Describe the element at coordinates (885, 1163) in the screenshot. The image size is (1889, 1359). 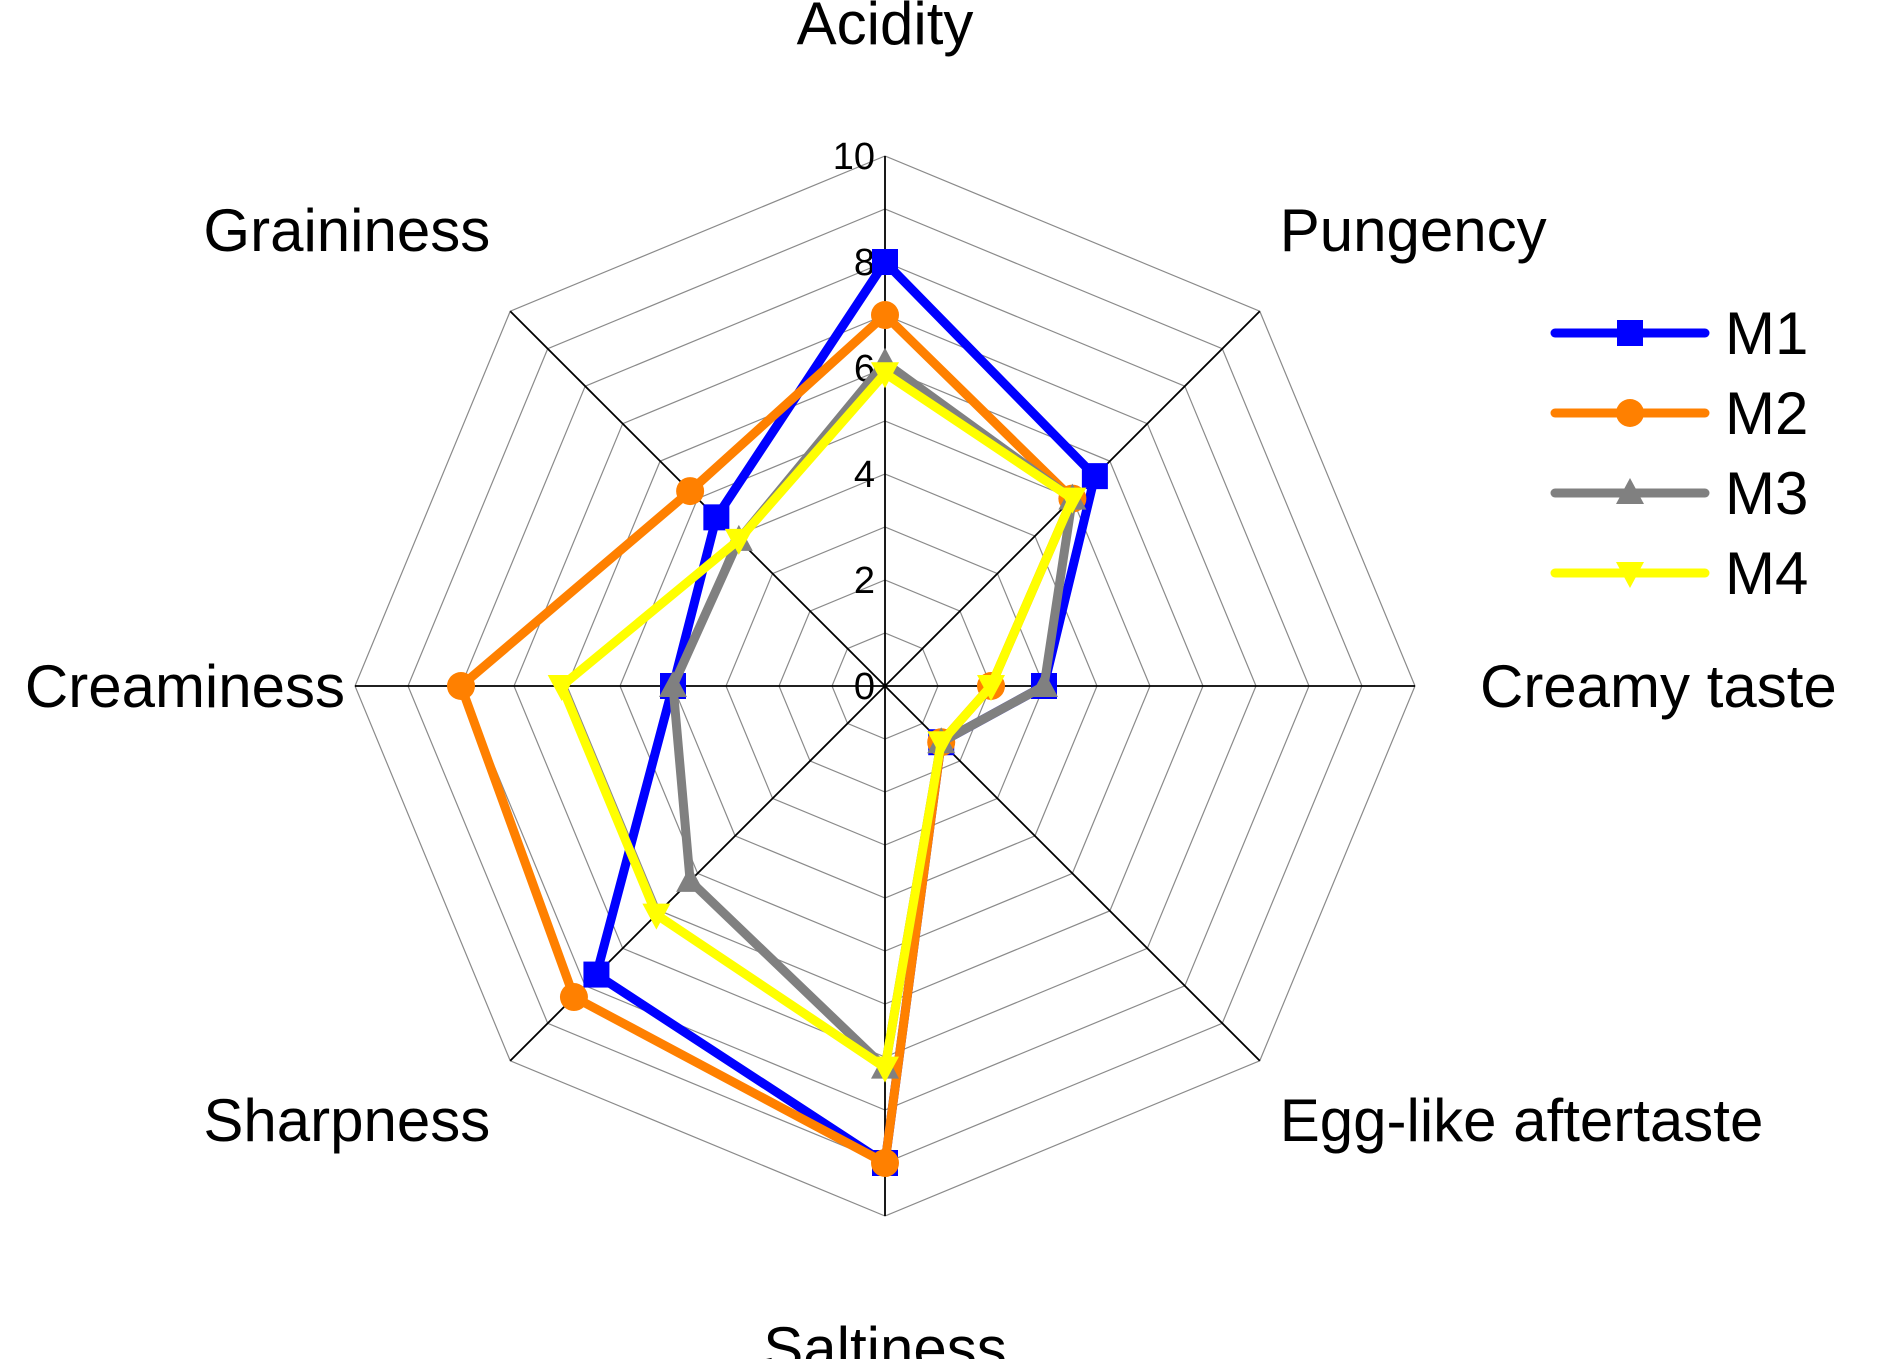
I see `data-point-m2-saltiness` at that location.